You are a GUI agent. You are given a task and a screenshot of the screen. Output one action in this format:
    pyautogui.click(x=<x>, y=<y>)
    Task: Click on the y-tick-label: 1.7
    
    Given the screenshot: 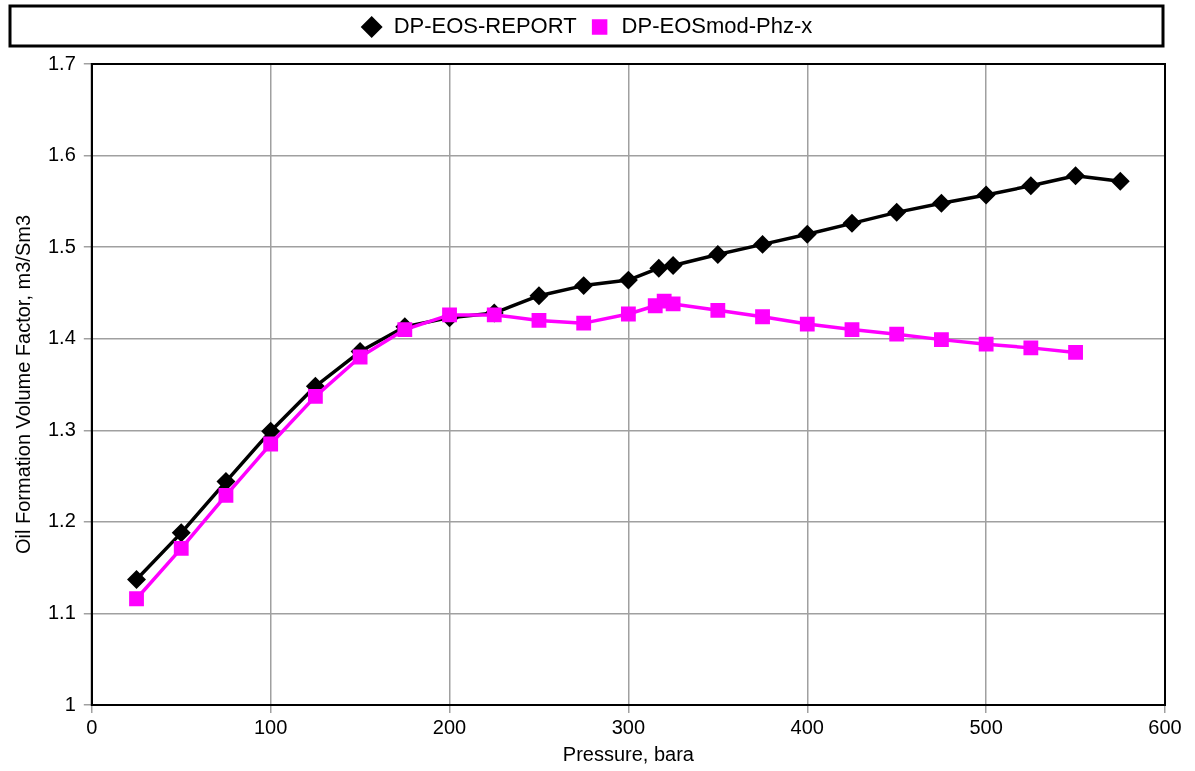 What is the action you would take?
    pyautogui.click(x=61, y=62)
    